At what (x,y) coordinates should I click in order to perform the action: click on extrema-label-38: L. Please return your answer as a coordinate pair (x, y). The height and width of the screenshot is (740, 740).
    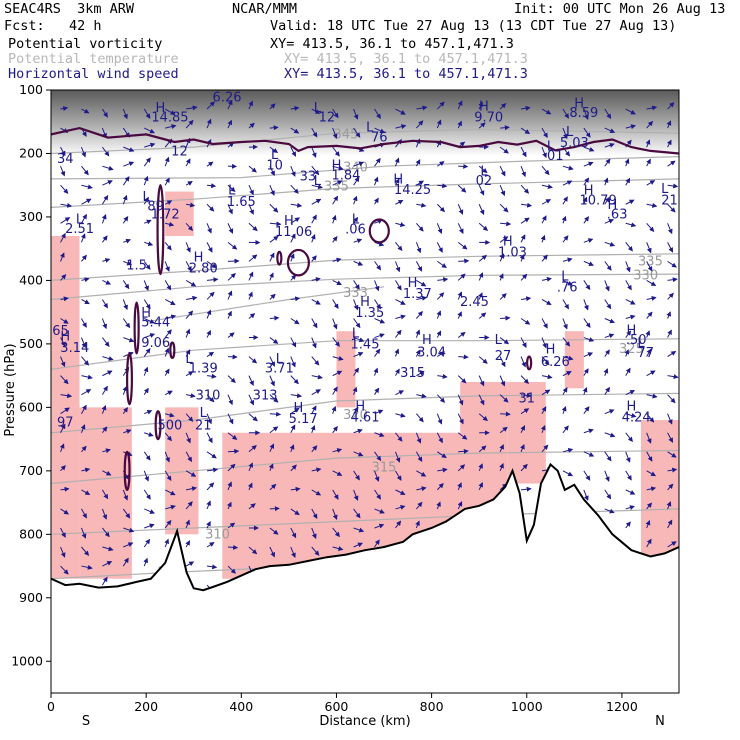
    Looking at the image, I should click on (80, 219).